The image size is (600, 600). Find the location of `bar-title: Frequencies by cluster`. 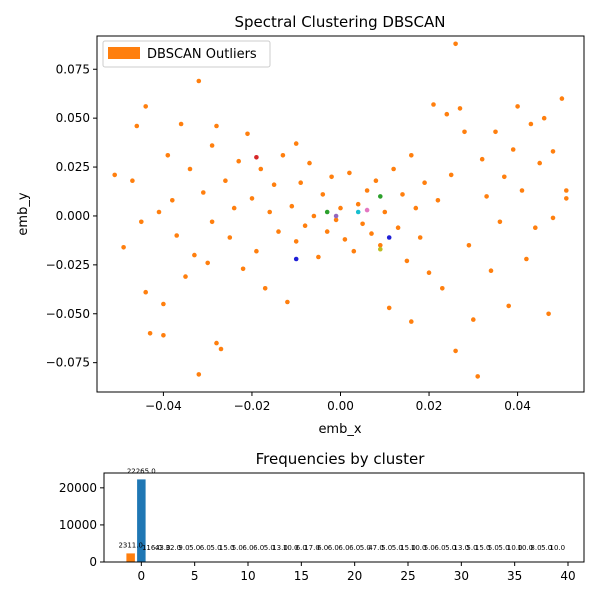

bar-title: Frequencies by cluster is located at coordinates (341, 459).